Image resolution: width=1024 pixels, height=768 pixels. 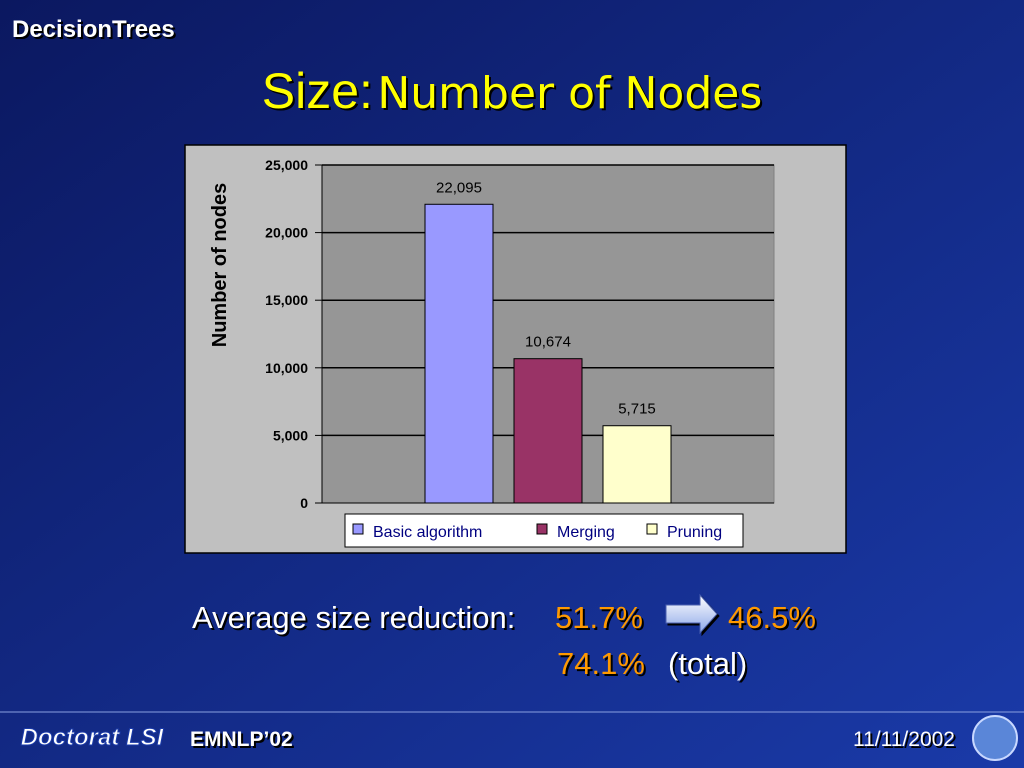 I want to click on y-tick-label: 20,000, so click(x=286, y=233).